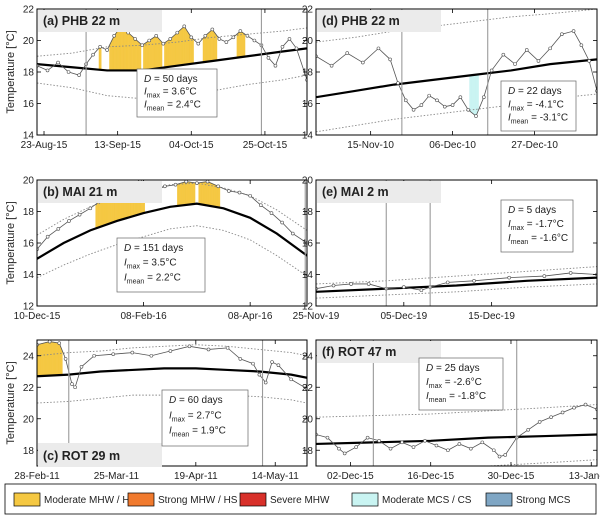 The image size is (600, 519). I want to click on ytick-label: 12, so click(308, 307).